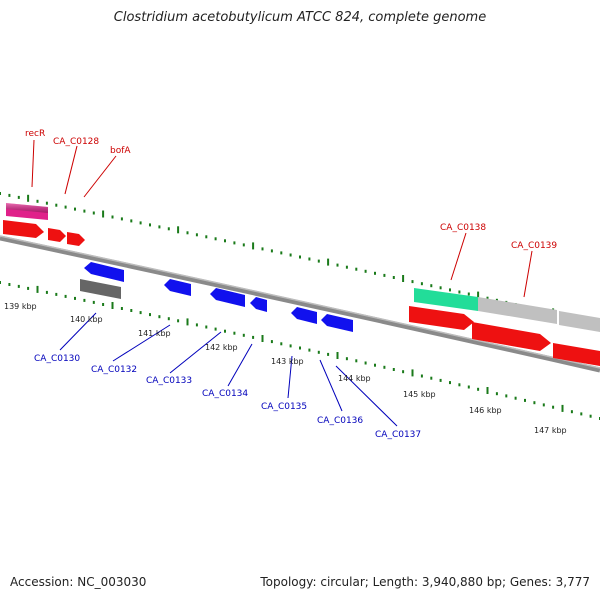  Describe the element at coordinates (35, 134) in the screenshot. I see `label-recR: recR` at that location.